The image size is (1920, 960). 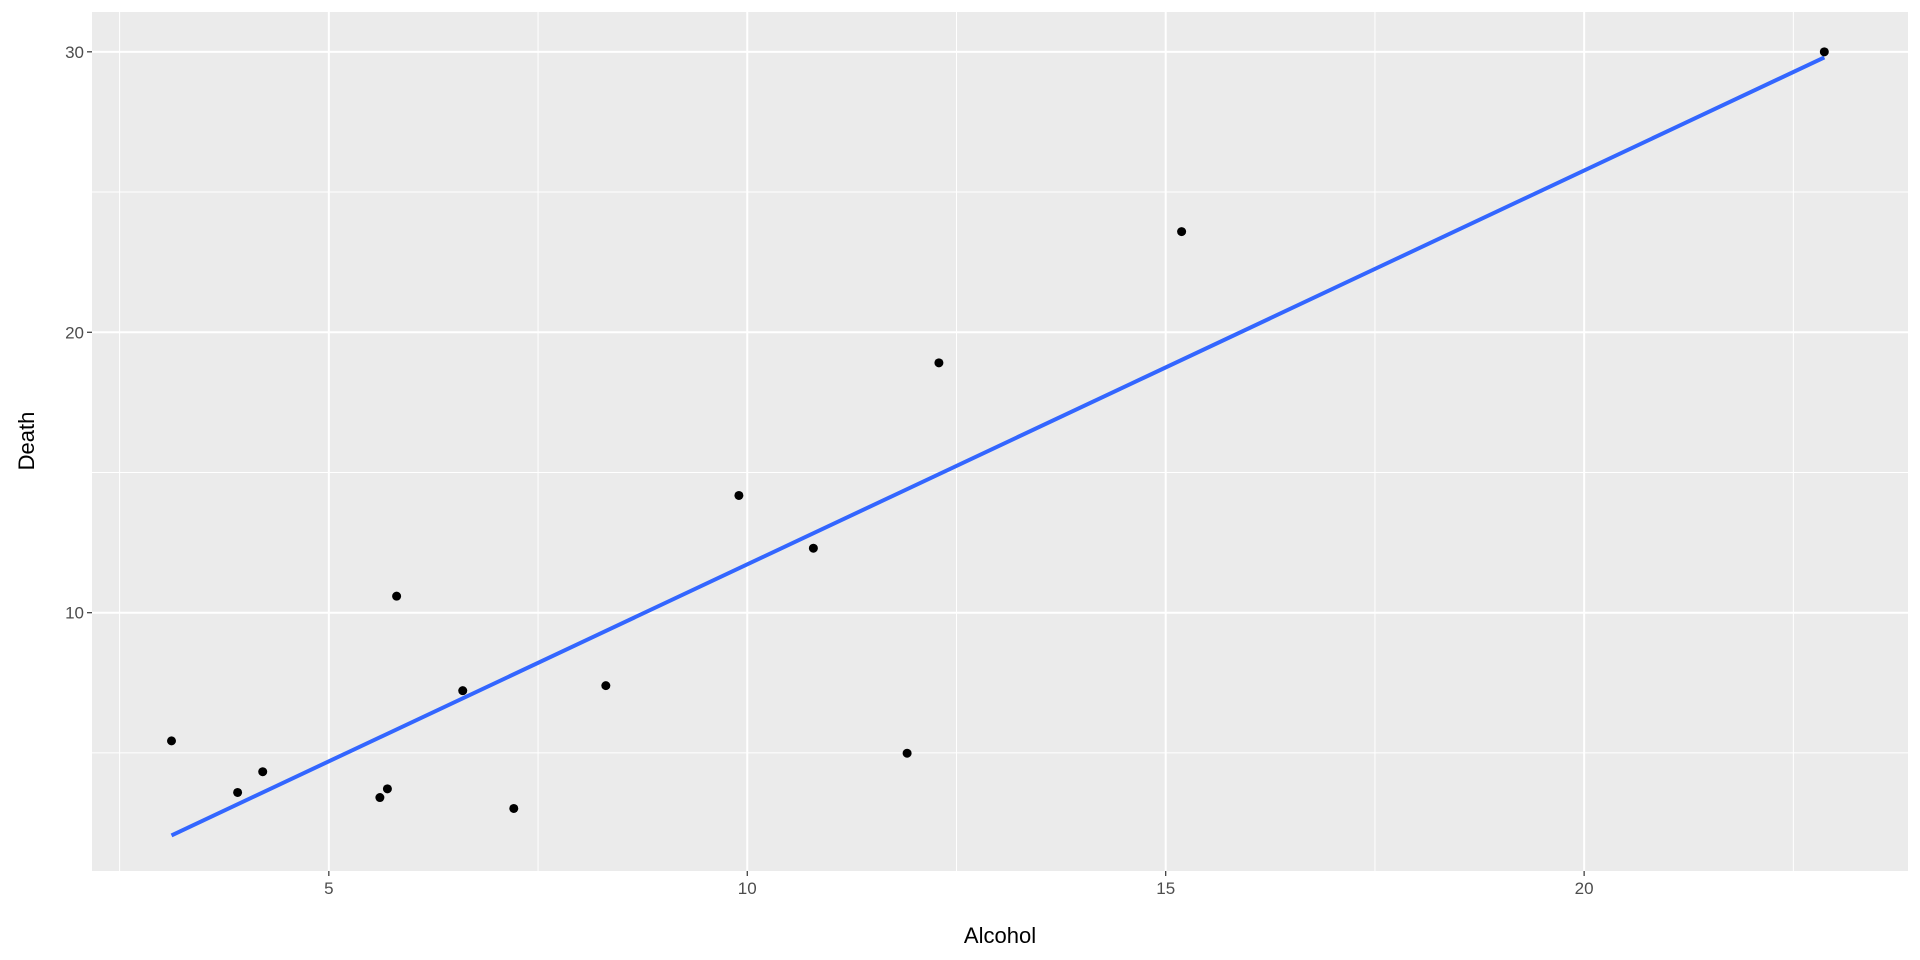 What do you see at coordinates (74, 332) in the screenshot?
I see `y-tick-label: 20` at bounding box center [74, 332].